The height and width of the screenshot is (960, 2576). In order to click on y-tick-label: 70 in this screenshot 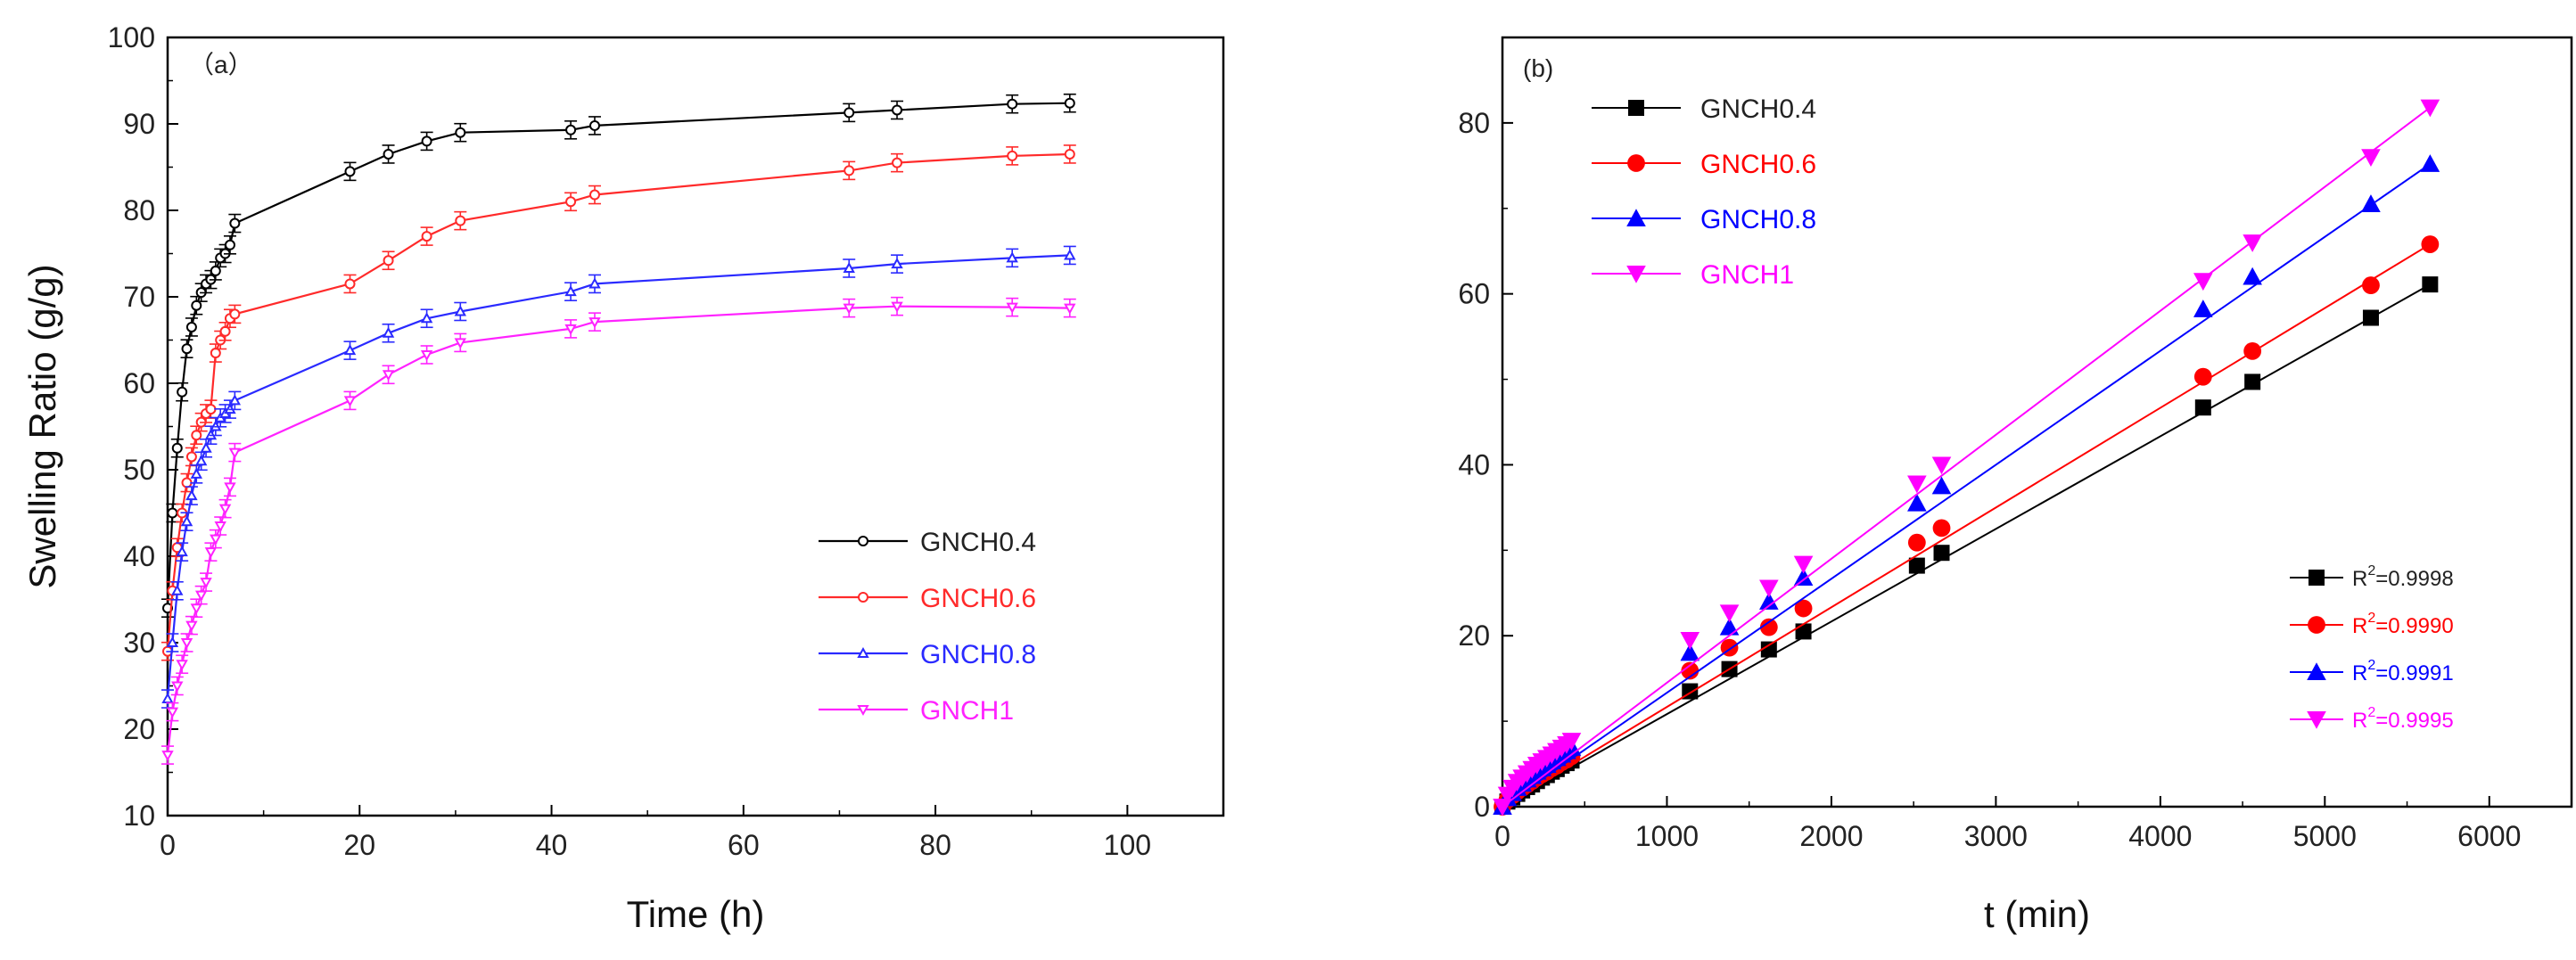, I will do `click(139, 297)`.